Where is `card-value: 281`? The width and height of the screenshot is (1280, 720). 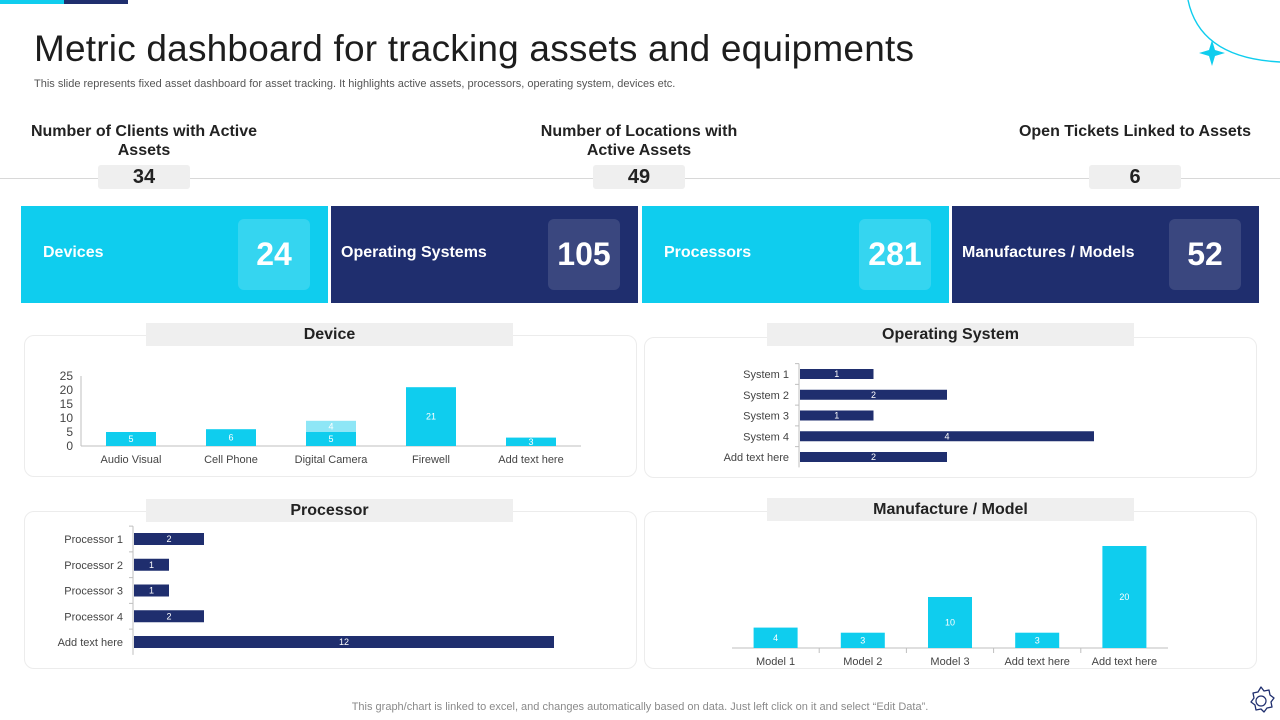
card-value: 281 is located at coordinates (895, 254).